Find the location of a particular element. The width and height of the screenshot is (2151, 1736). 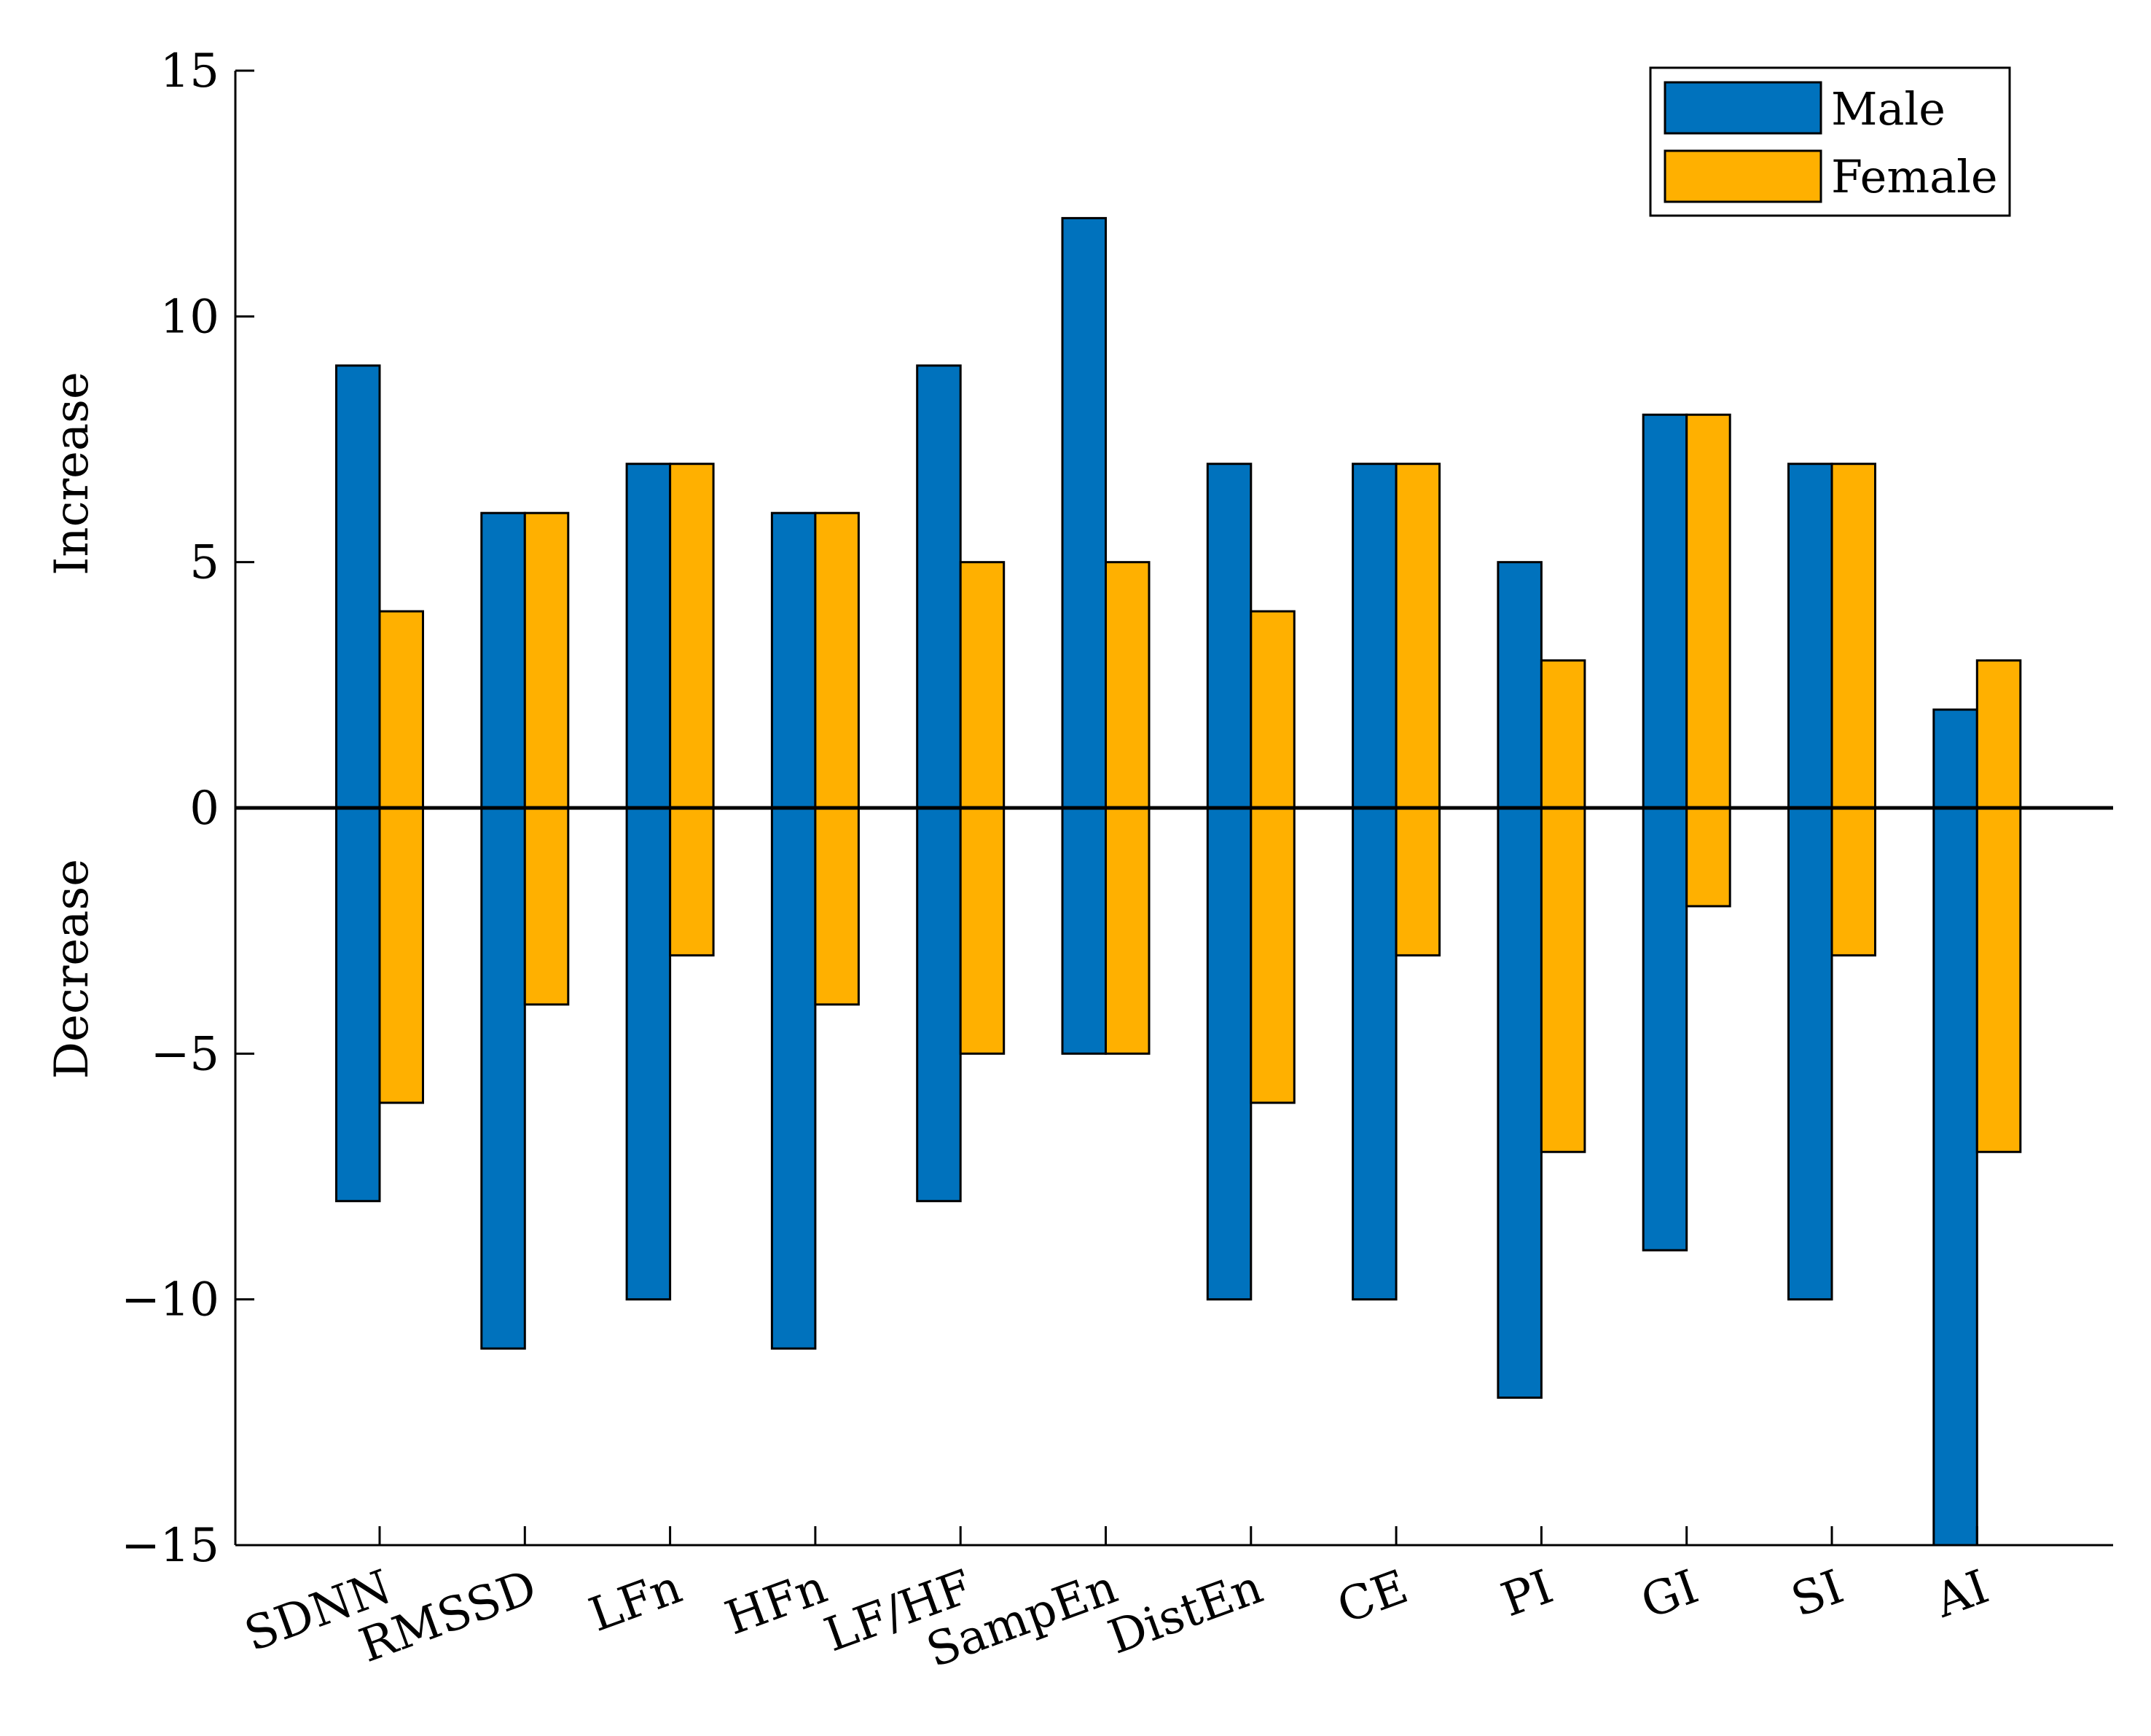

x-tick-label: PI is located at coordinates (1527, 1593).